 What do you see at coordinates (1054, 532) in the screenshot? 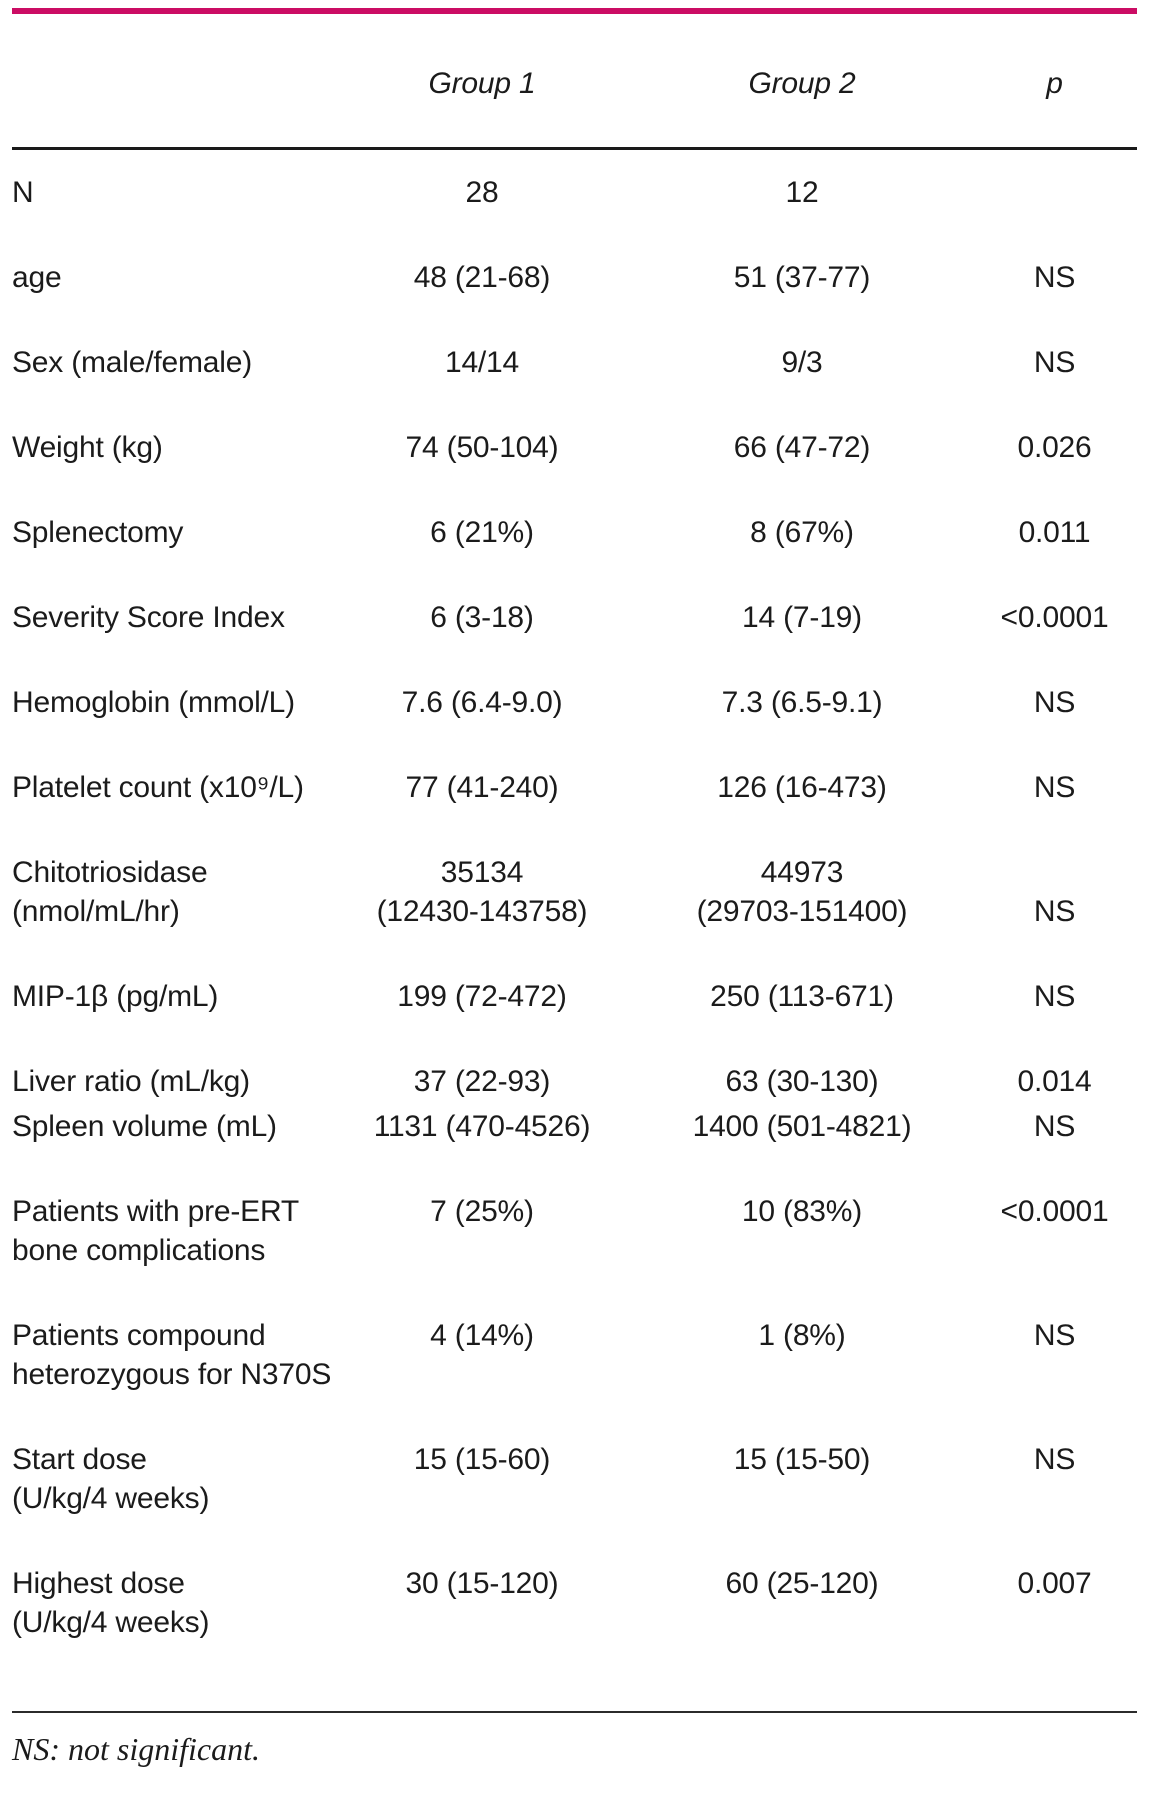
I see `p-value: 0.011` at bounding box center [1054, 532].